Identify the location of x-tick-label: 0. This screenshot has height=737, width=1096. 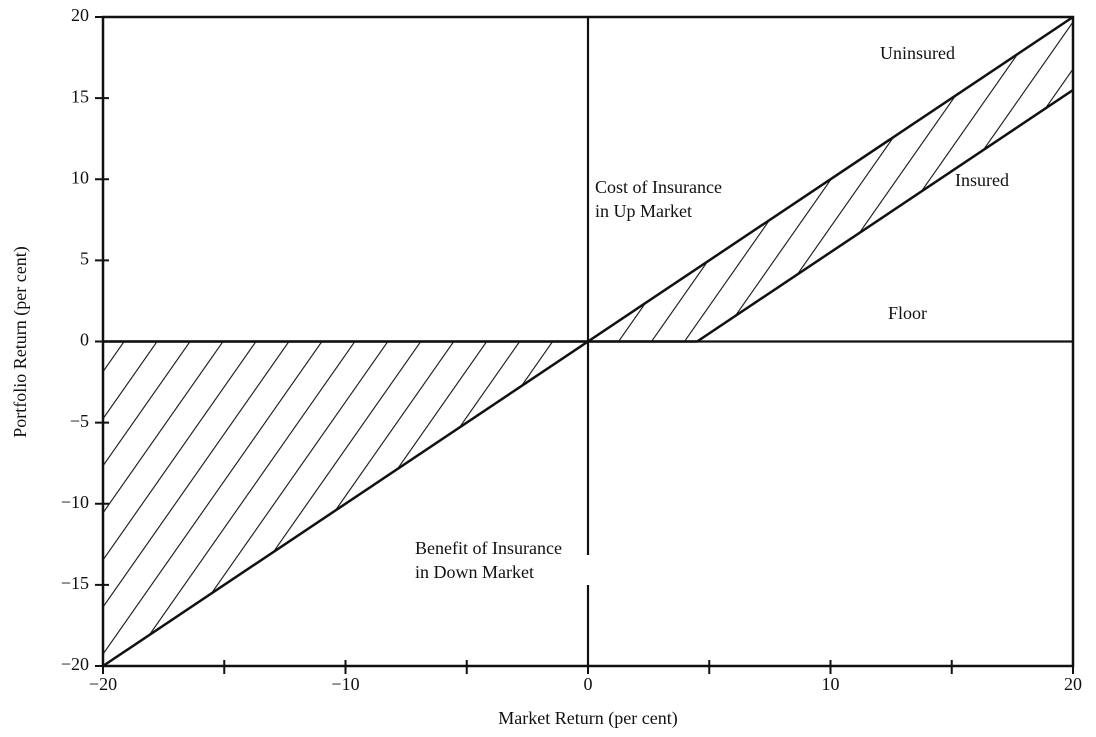
(588, 684).